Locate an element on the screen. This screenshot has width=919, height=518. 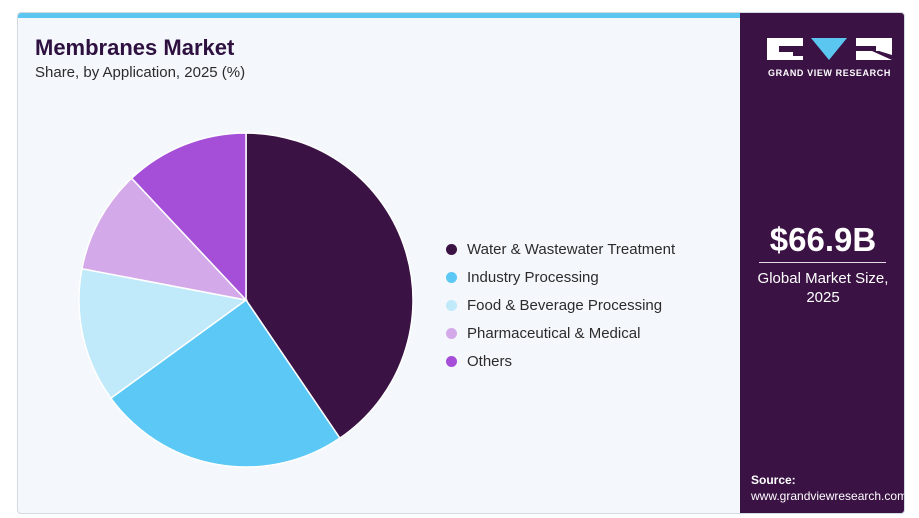
value-divider is located at coordinates (822, 262).